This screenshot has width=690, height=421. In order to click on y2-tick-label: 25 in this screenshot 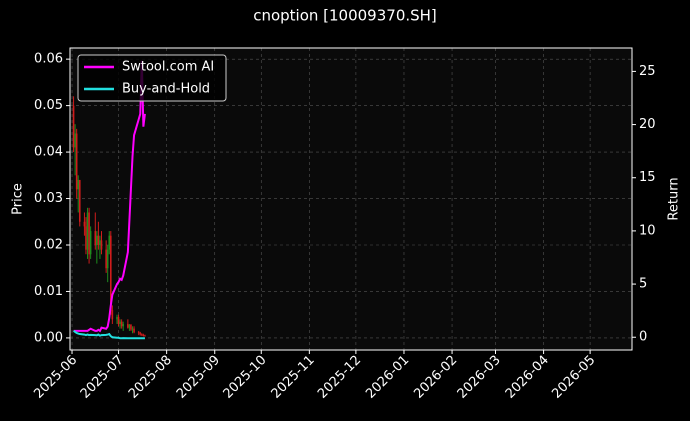, I will do `click(647, 71)`.